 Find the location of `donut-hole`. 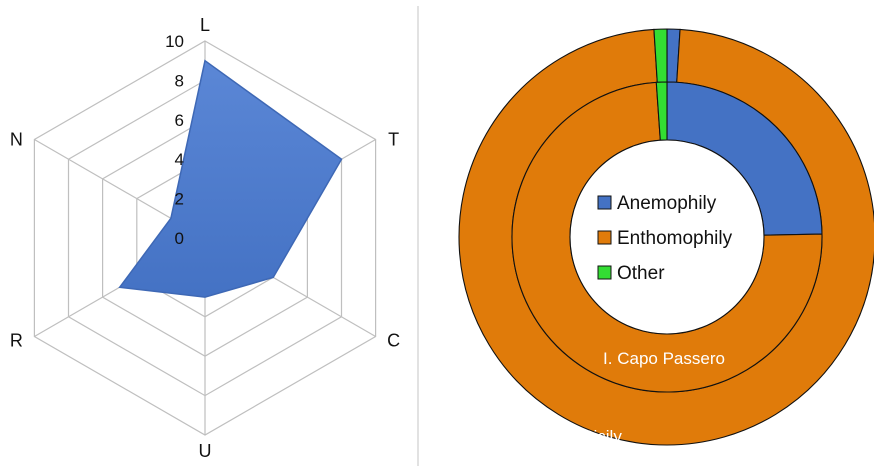

donut-hole is located at coordinates (667, 237).